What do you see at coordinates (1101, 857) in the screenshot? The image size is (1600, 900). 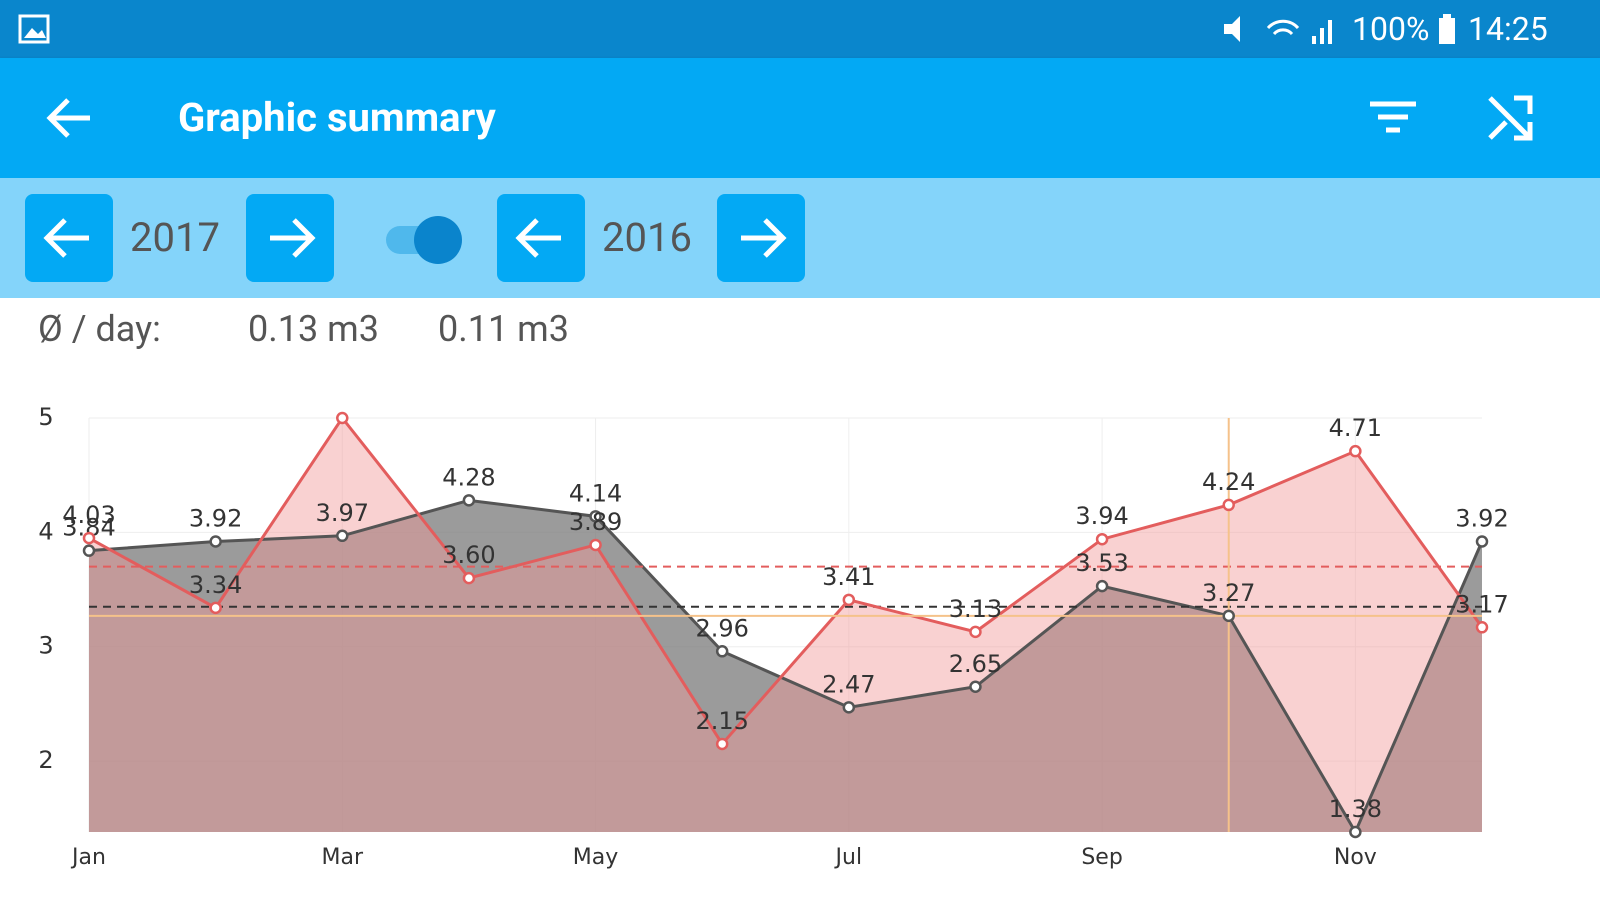 I see `x-tick-label: Sep` at bounding box center [1101, 857].